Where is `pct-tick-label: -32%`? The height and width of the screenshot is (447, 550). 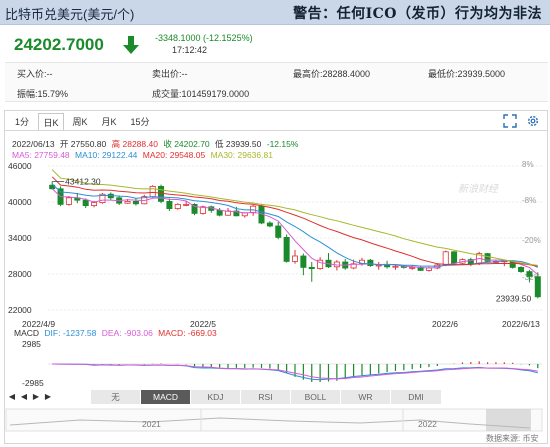 pct-tick-label: -32% is located at coordinates (531, 277).